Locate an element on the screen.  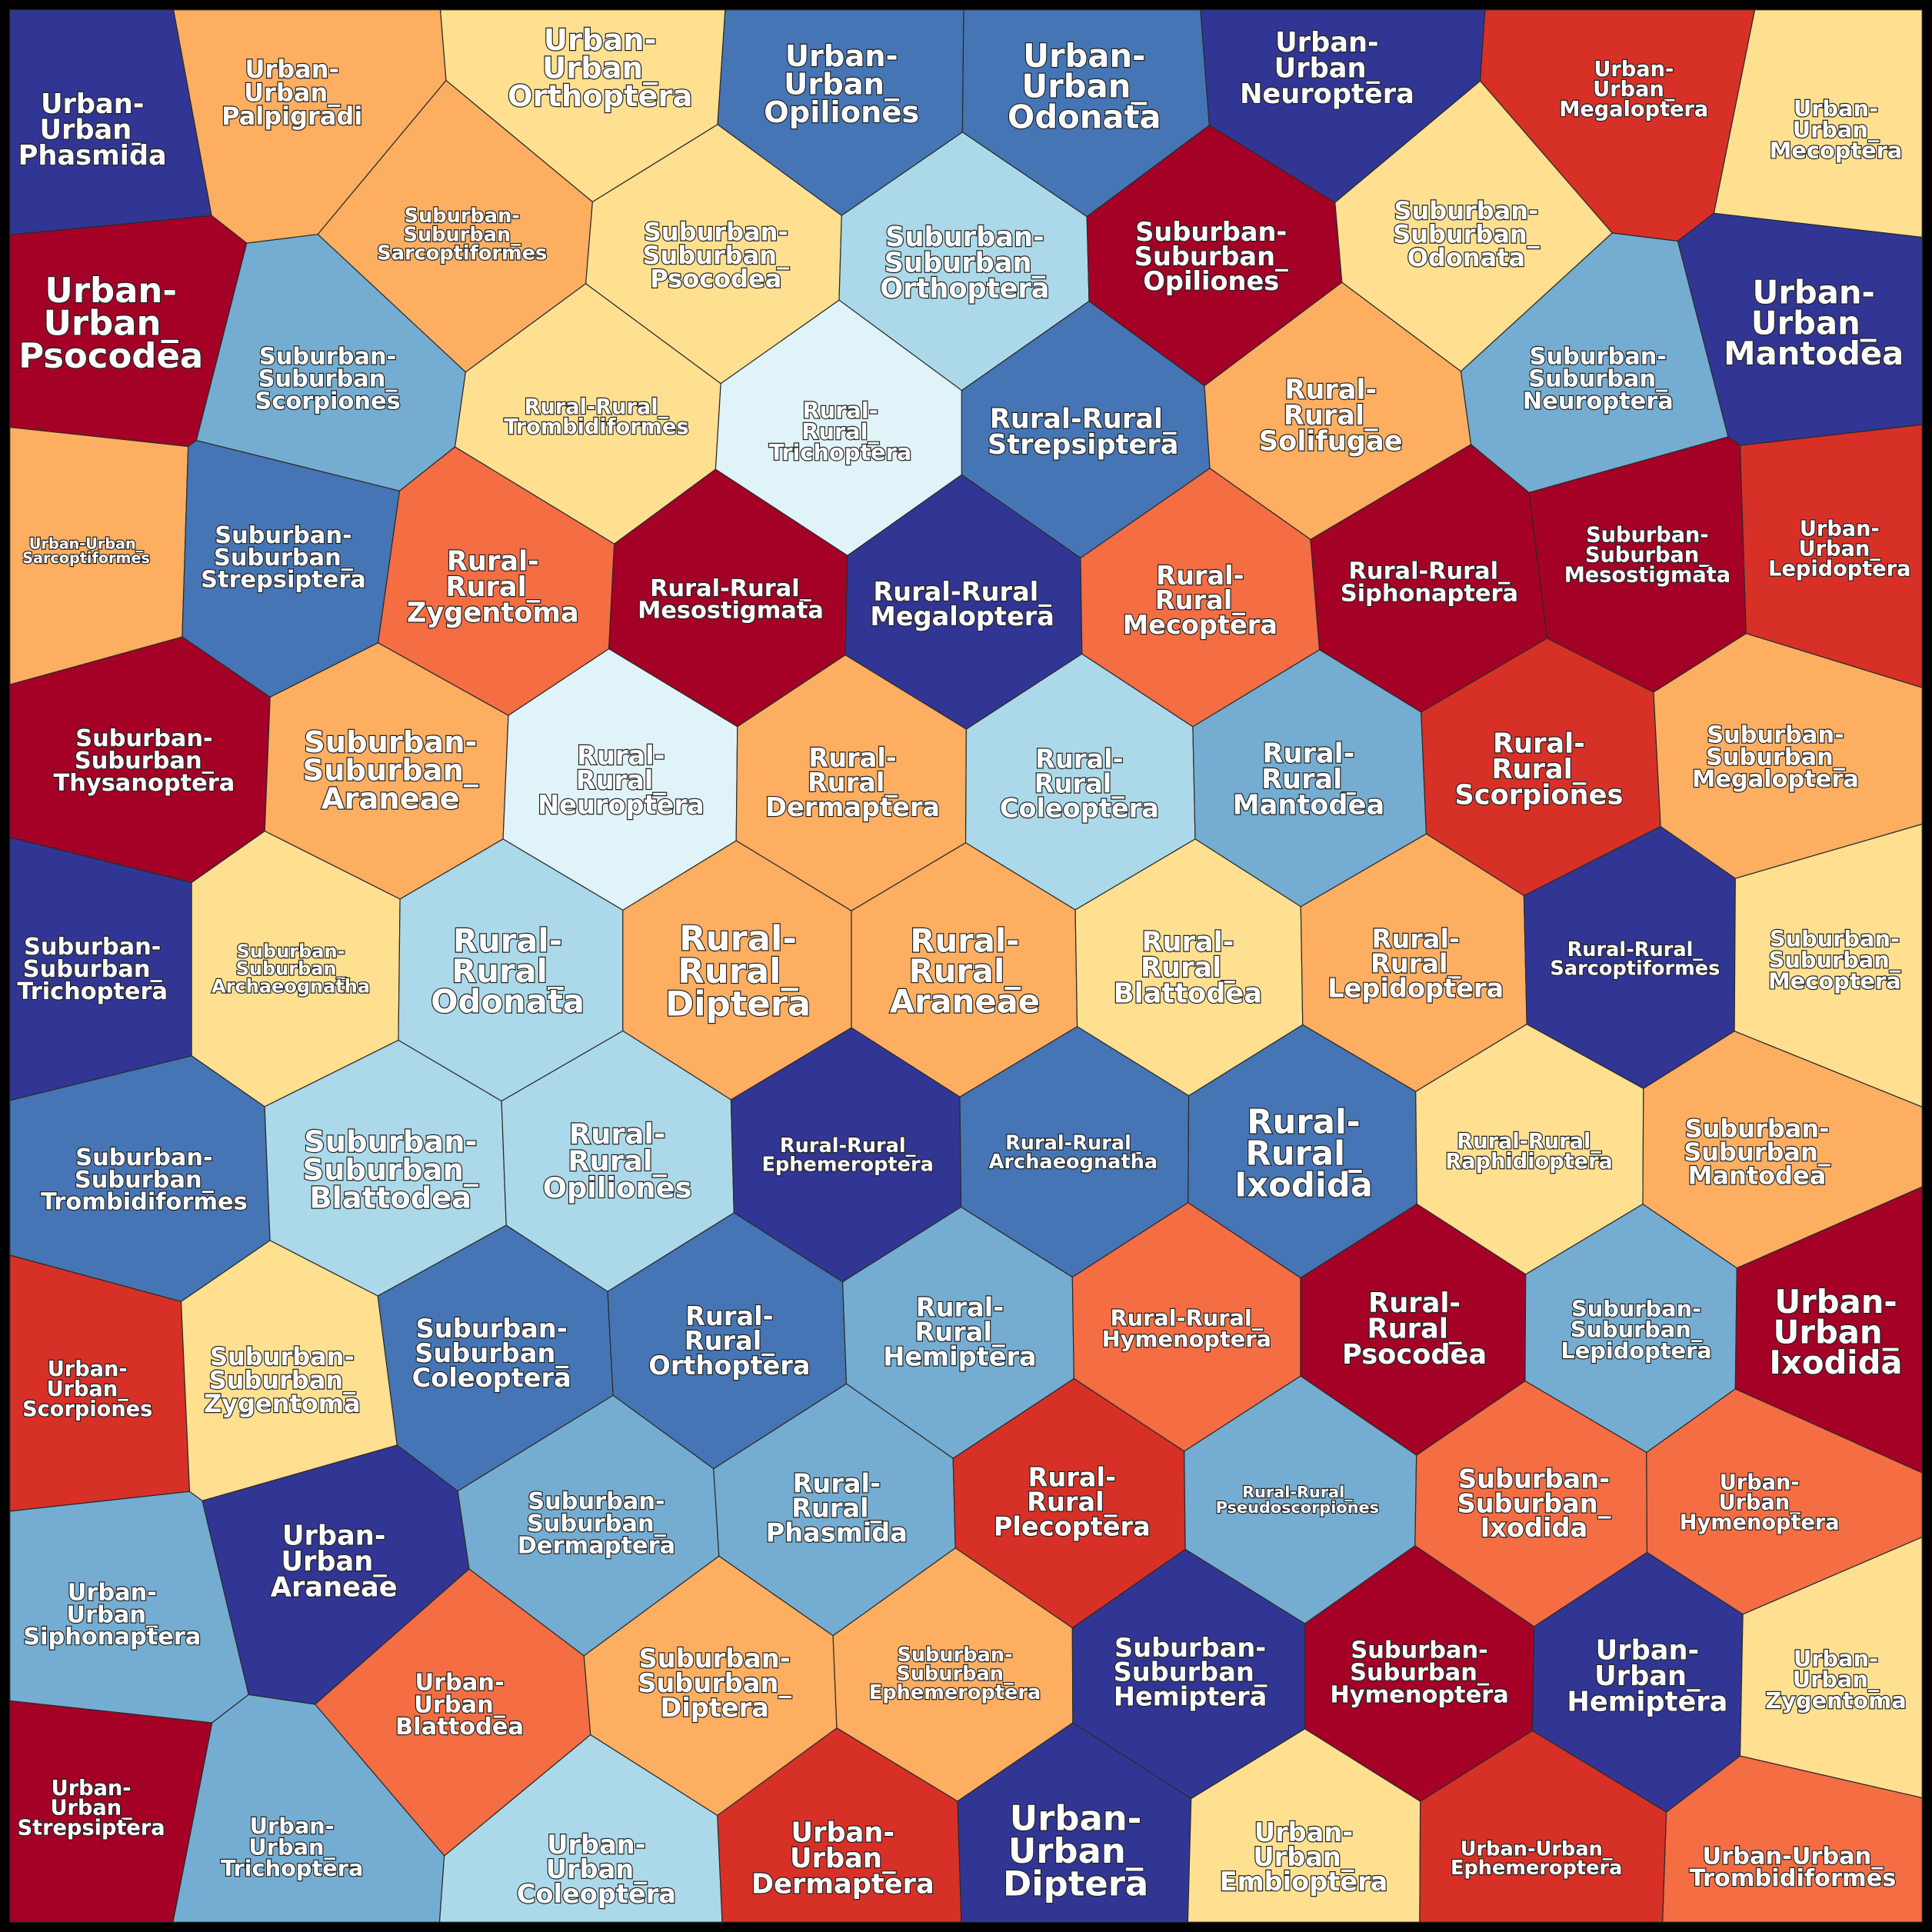
cell-label: Urban-Urban_ Diptera is located at coordinates (1075, 1850).